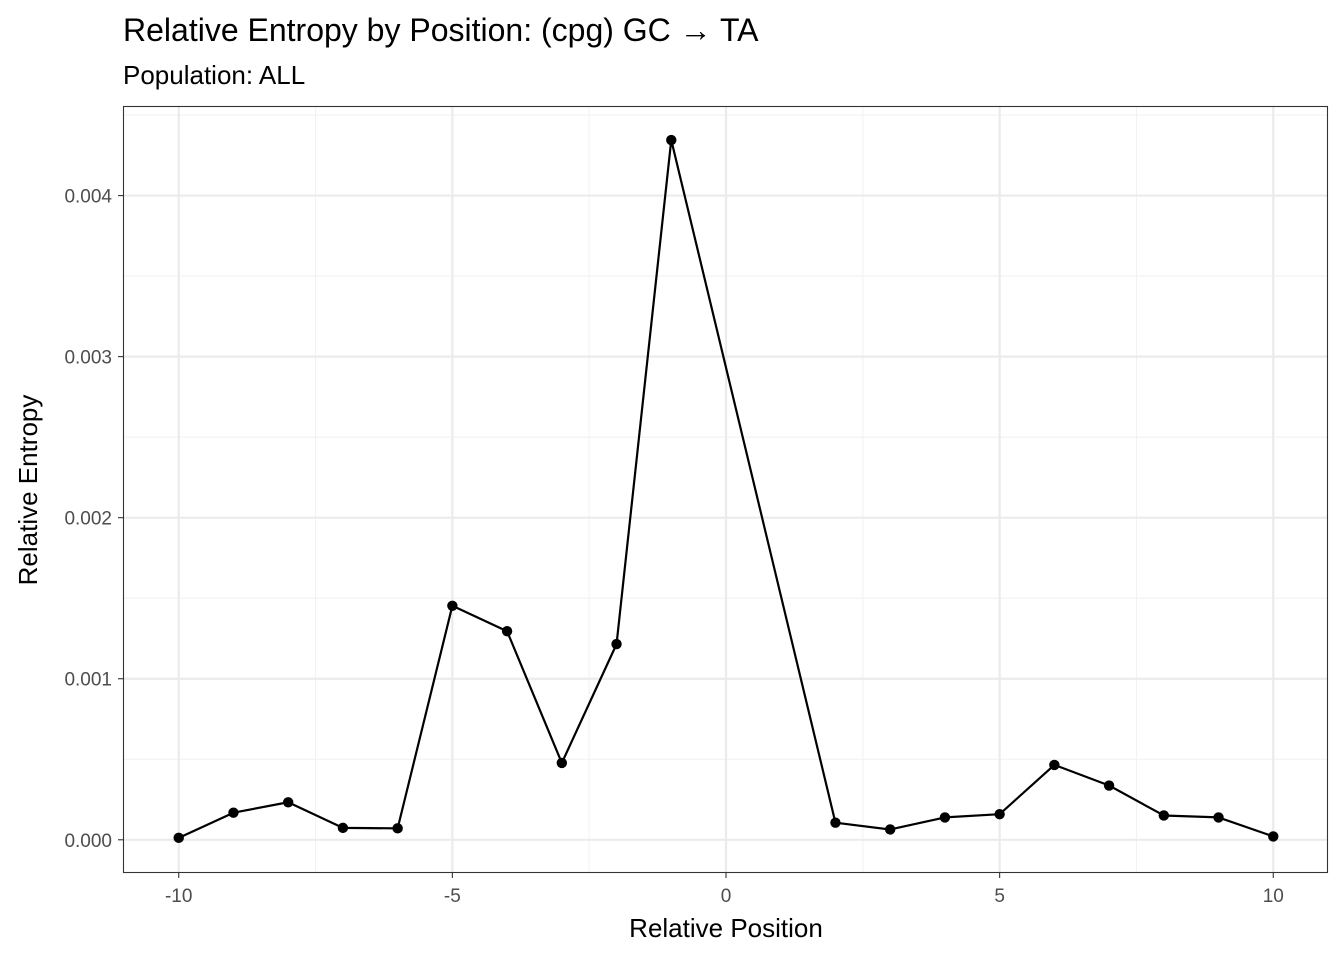 The width and height of the screenshot is (1344, 960). What do you see at coordinates (88, 841) in the screenshot?
I see `y-tick-label: 0.000` at bounding box center [88, 841].